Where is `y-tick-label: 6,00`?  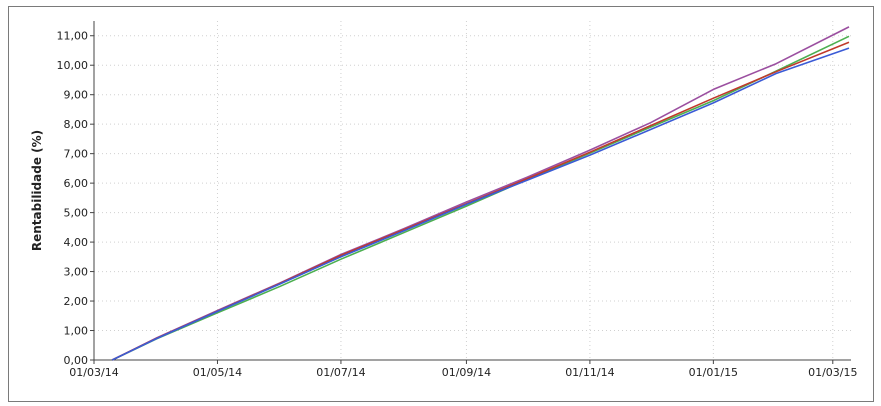 y-tick-label: 6,00 is located at coordinates (76, 183).